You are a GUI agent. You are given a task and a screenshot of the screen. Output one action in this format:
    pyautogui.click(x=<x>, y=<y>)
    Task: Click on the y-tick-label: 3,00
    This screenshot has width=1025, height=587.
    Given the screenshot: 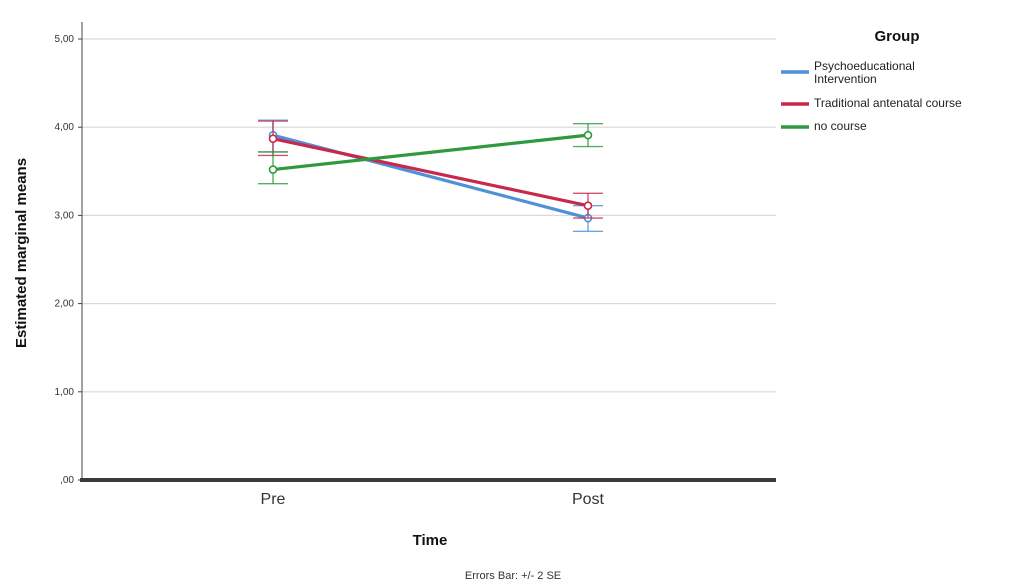 What is the action you would take?
    pyautogui.click(x=65, y=215)
    